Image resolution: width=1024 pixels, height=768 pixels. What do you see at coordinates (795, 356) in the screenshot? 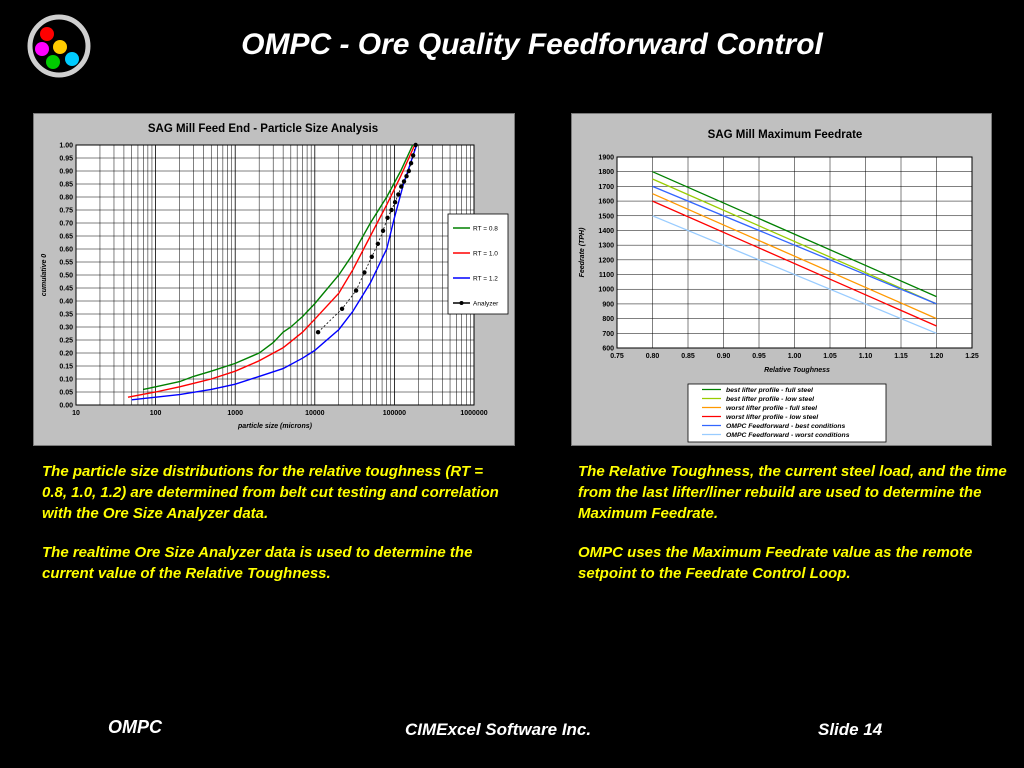
I see `x-tick-label: 1.00` at bounding box center [795, 356].